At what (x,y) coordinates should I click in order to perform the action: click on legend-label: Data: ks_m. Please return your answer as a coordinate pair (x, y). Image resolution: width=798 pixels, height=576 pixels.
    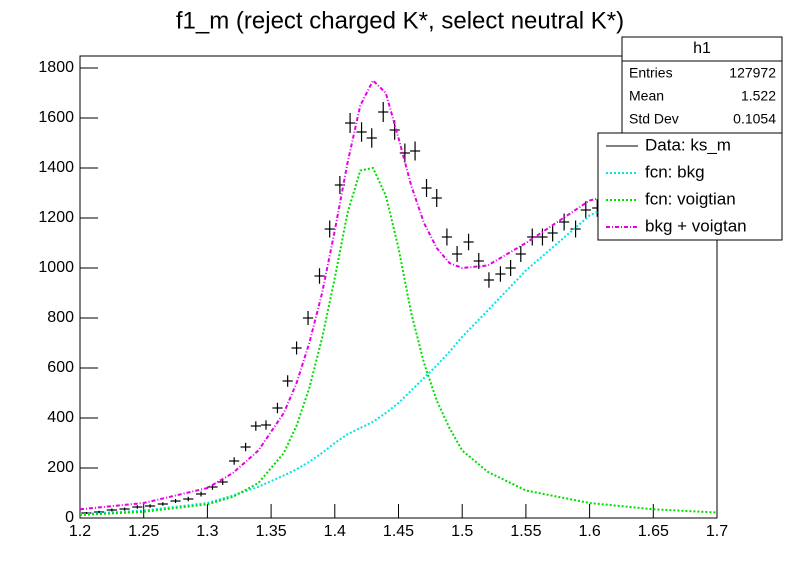
    Looking at the image, I should click on (688, 144).